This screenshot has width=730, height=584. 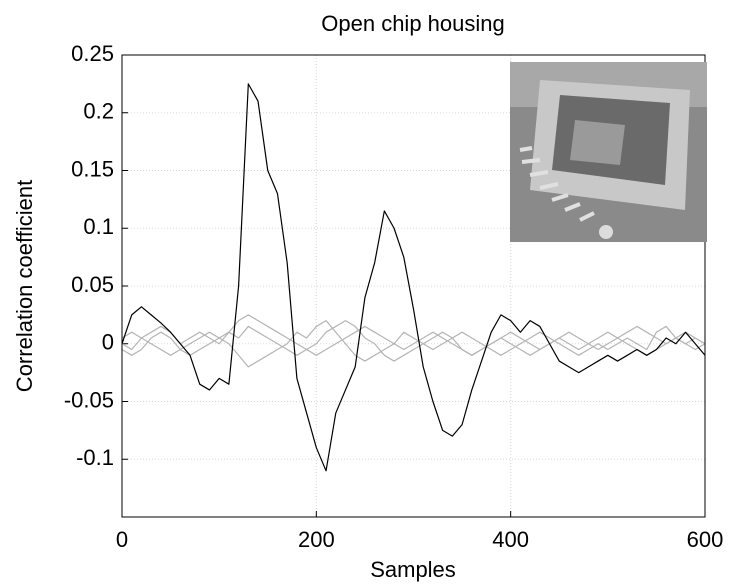 I want to click on x-tick-label: 0, so click(x=122, y=539).